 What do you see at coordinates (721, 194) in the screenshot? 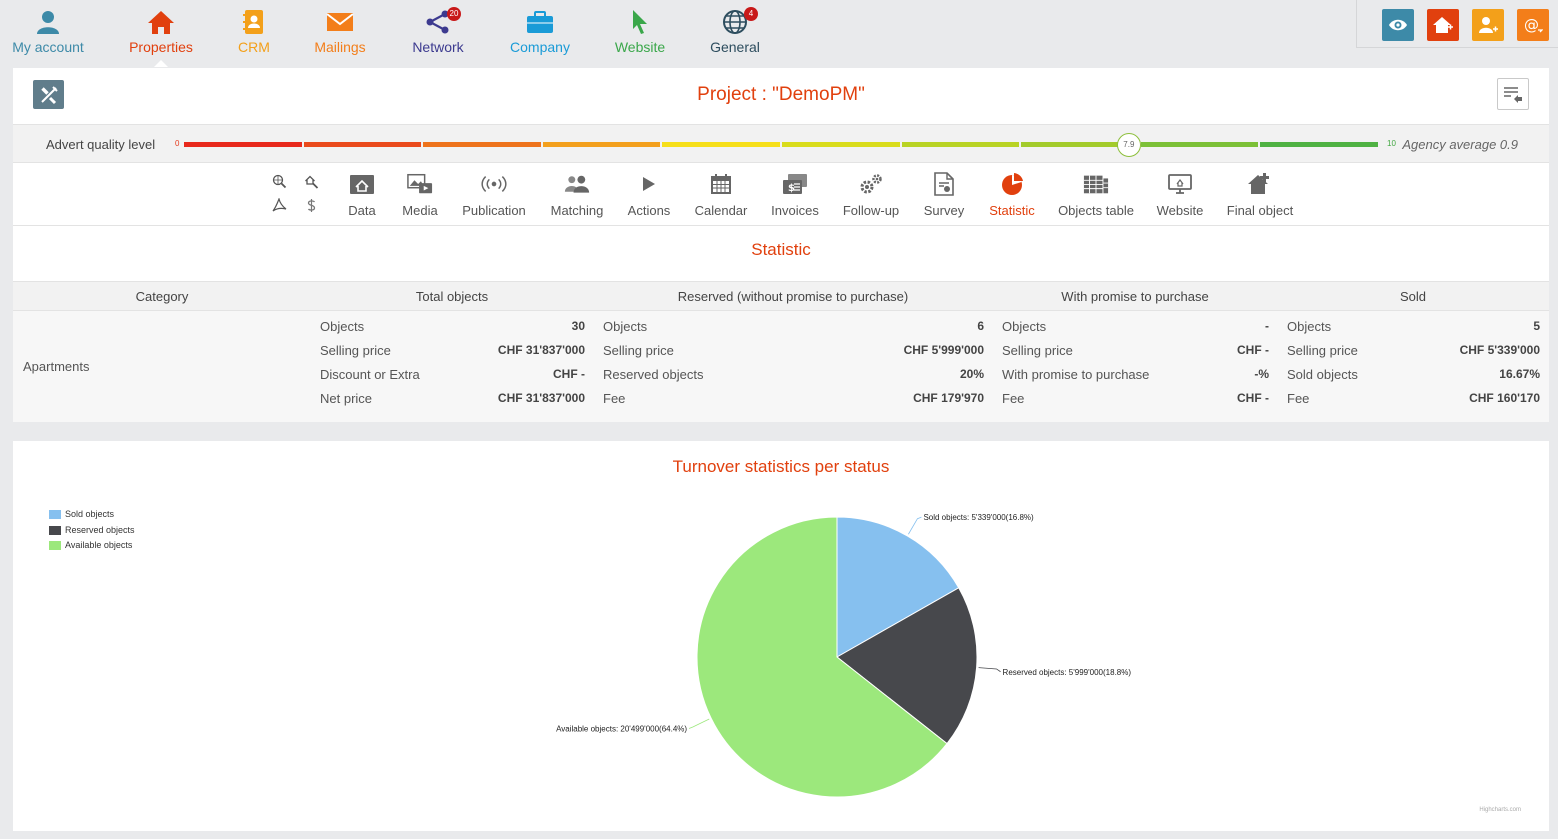
I see `tab-calendar: Calendar` at bounding box center [721, 194].